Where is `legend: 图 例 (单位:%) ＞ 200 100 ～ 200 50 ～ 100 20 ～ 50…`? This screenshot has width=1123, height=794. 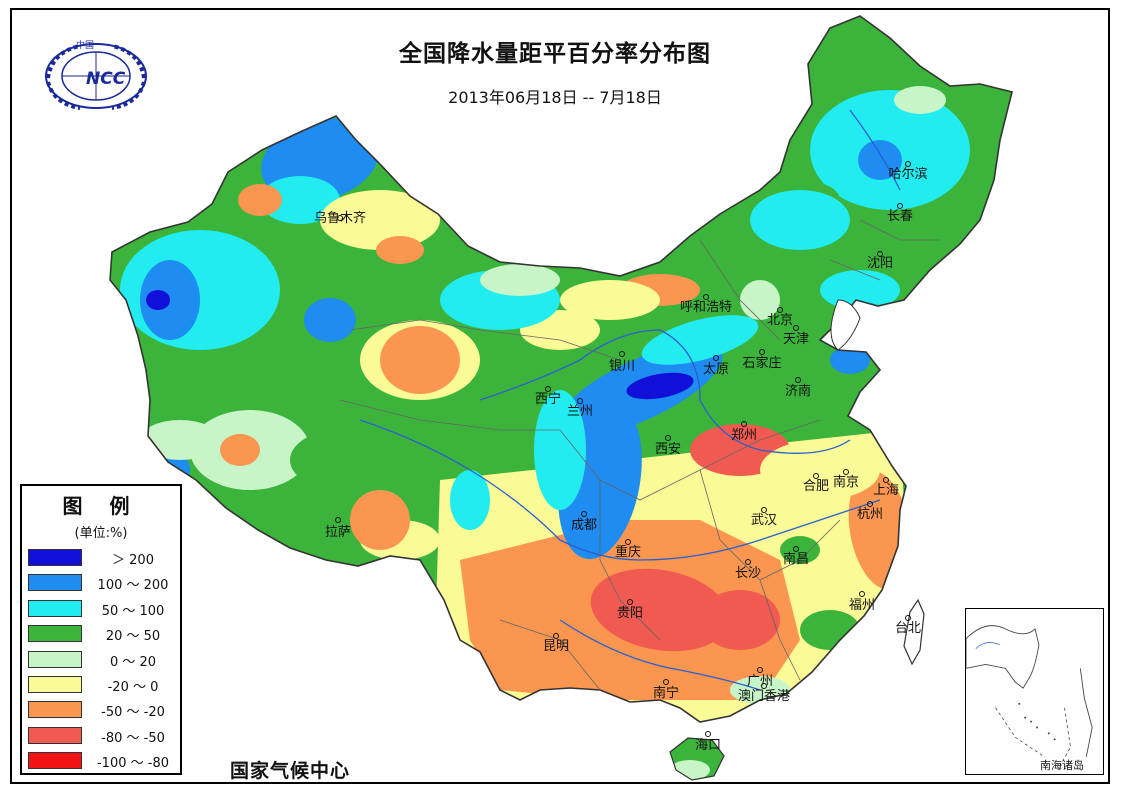
legend: 图 例 (单位:%) ＞ 200 100 ～ 200 50 ～ 100 20 ～ 50… is located at coordinates (101, 629).